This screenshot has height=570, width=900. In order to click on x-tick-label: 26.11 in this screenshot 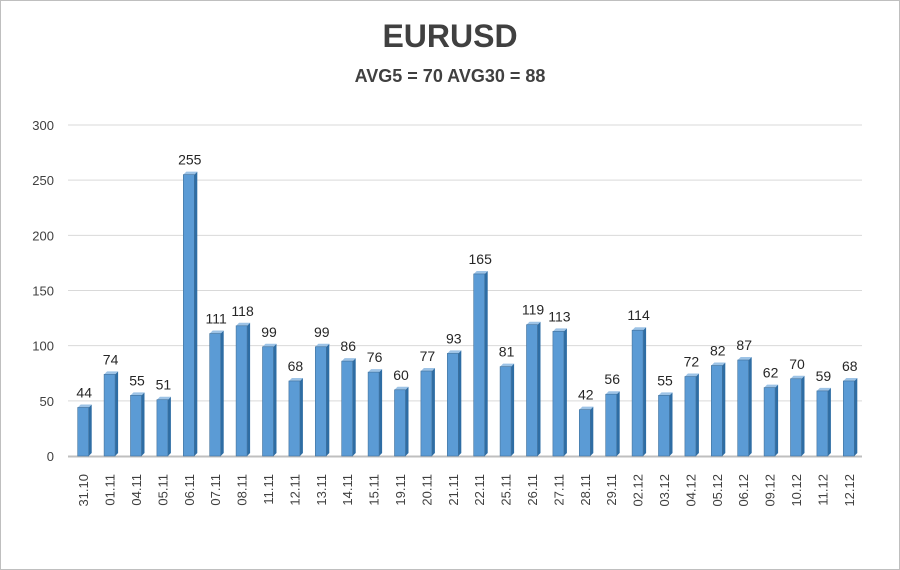, I will do `click(532, 490)`.